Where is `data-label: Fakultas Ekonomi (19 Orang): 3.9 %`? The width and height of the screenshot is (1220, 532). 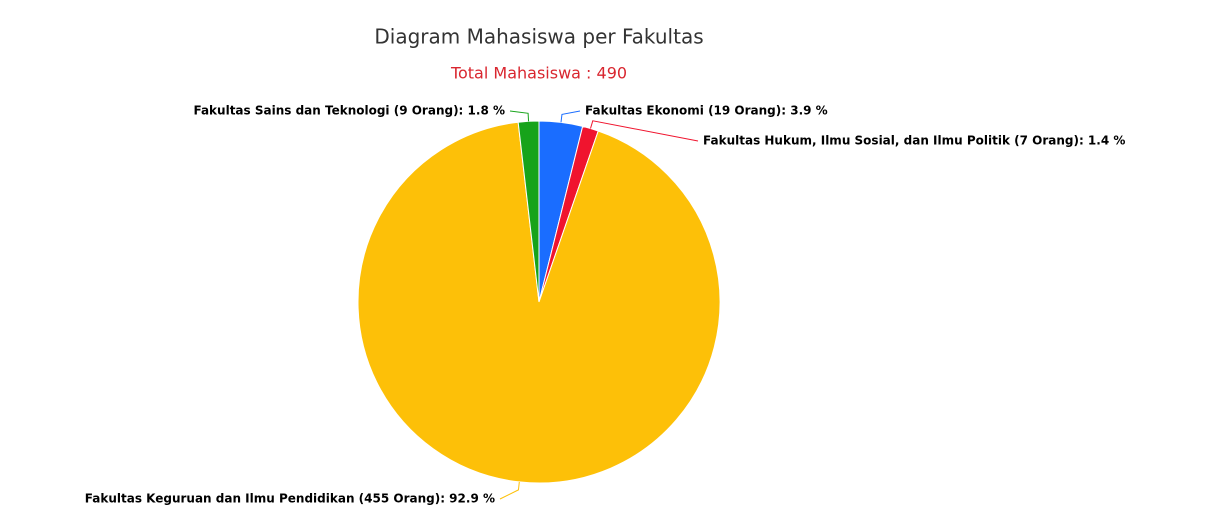 data-label: Fakultas Ekonomi (19 Orang): 3.9 % is located at coordinates (706, 111).